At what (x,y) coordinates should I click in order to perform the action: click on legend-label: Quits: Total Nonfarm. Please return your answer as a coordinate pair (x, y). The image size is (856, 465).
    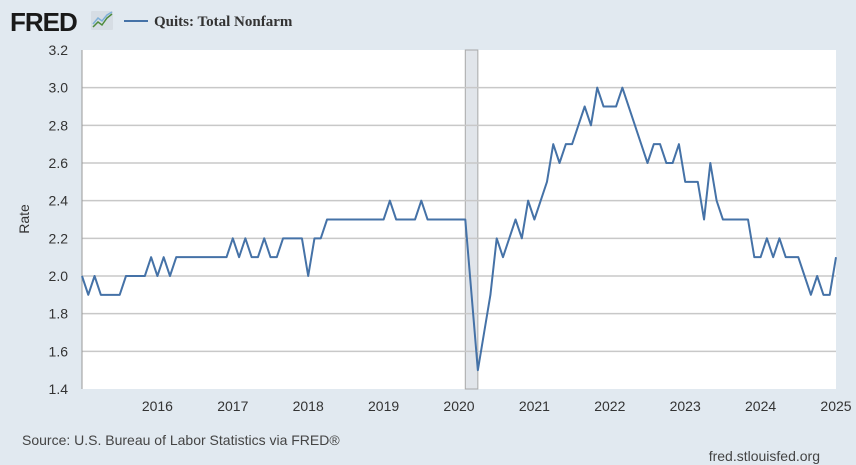
    Looking at the image, I should click on (223, 22).